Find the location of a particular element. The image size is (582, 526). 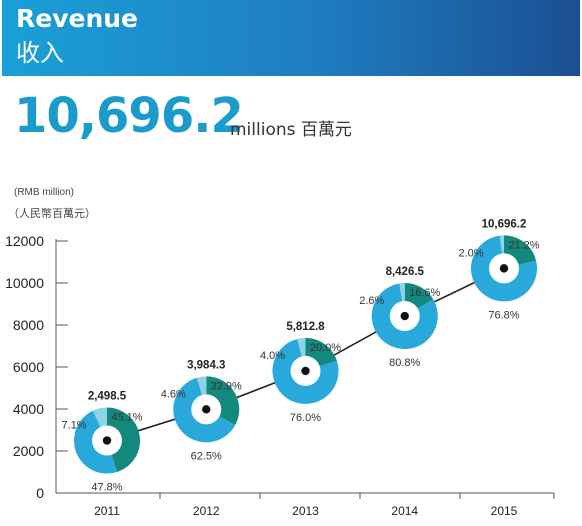

x-tick-label: 2012 is located at coordinates (206, 511).